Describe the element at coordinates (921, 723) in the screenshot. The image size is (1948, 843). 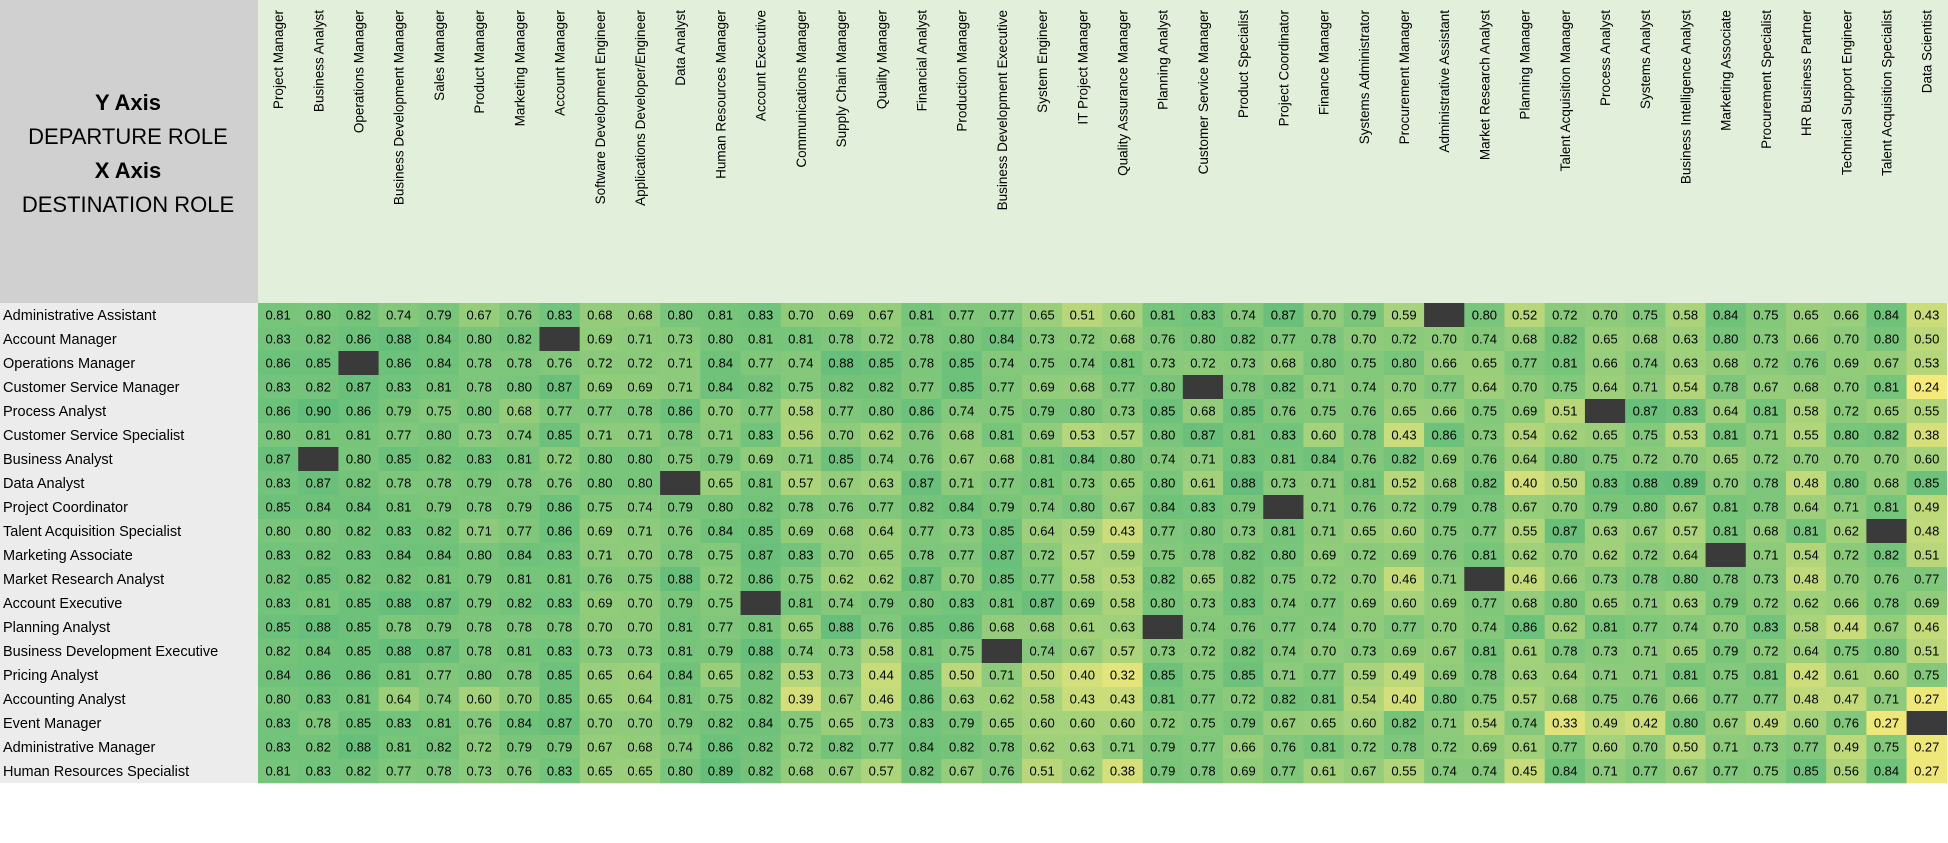
I see `cell-value: 0.83` at that location.